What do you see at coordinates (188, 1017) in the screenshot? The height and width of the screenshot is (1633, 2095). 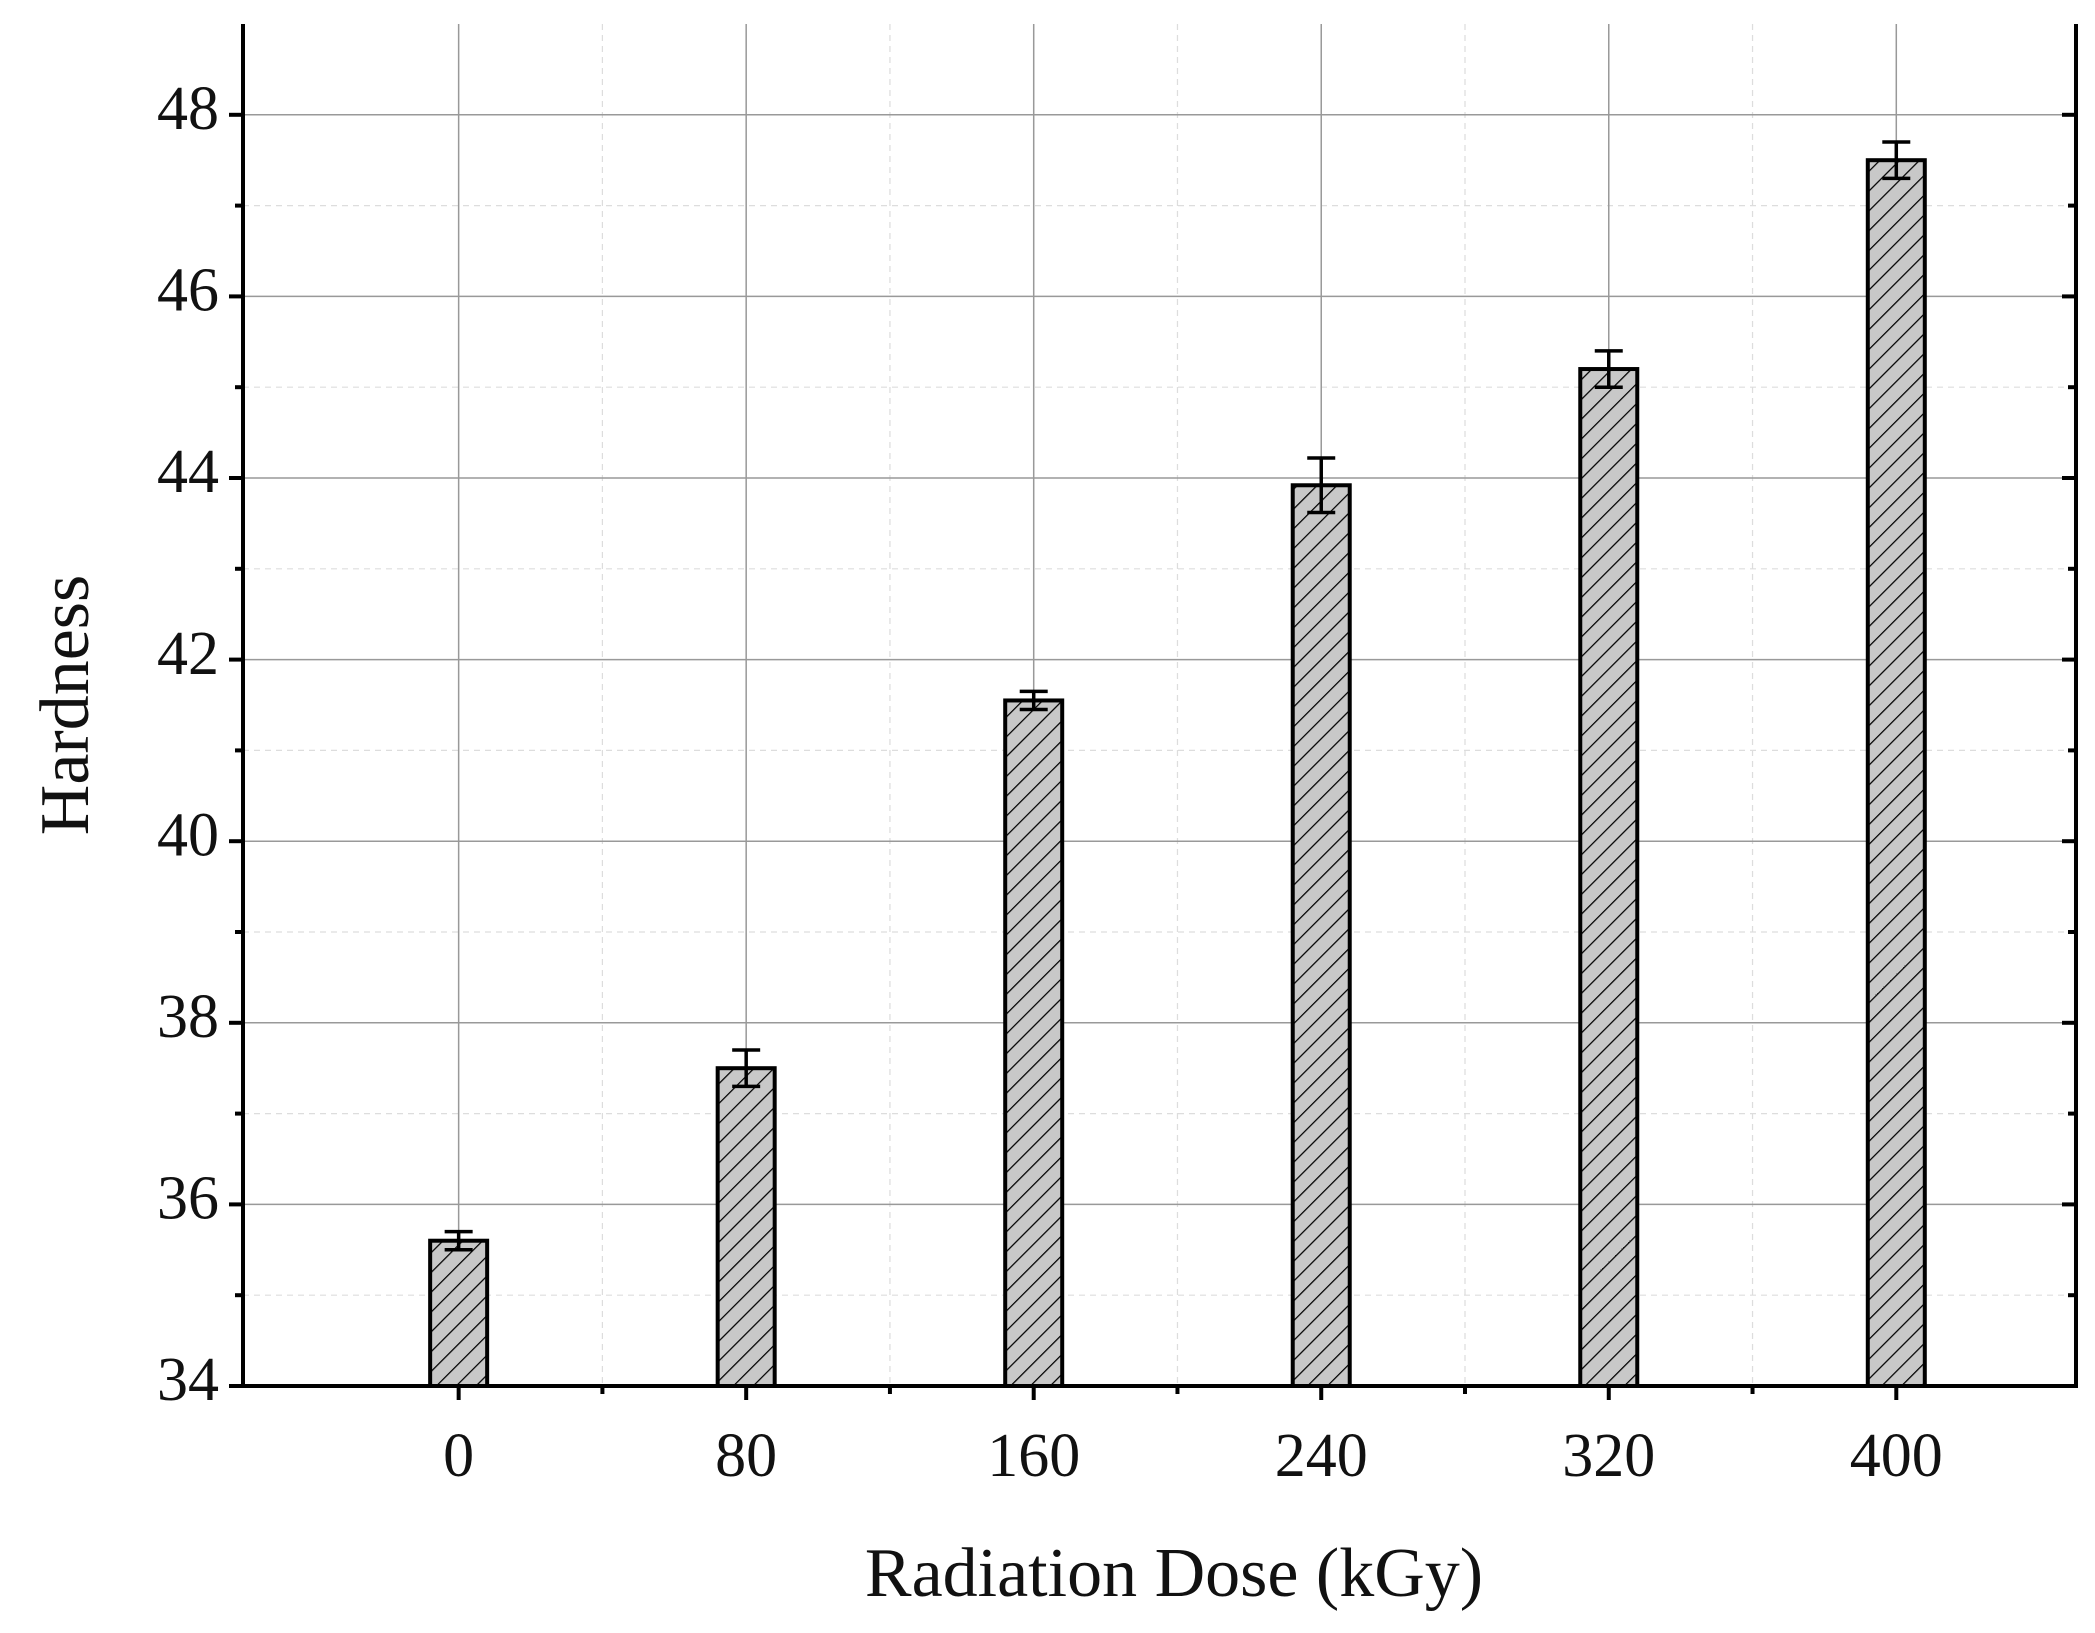 I see `y-tick-label: 38` at bounding box center [188, 1017].